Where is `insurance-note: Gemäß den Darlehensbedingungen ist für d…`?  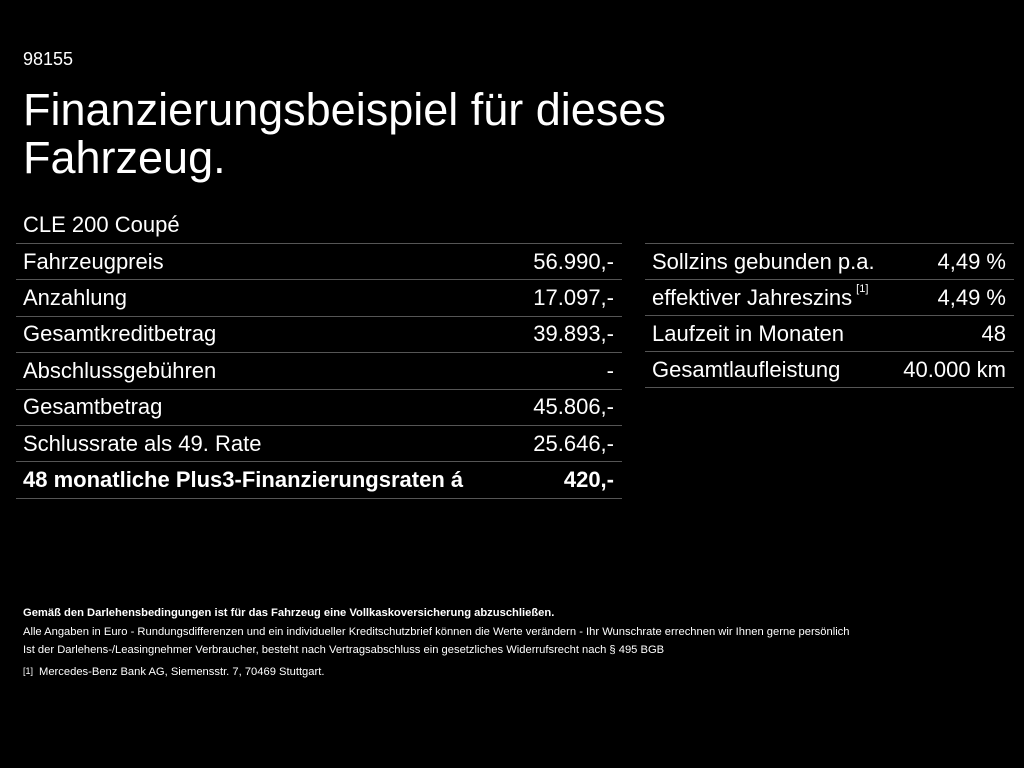
insurance-note: Gemäß den Darlehensbedingungen ist für d… is located at coordinates (289, 613).